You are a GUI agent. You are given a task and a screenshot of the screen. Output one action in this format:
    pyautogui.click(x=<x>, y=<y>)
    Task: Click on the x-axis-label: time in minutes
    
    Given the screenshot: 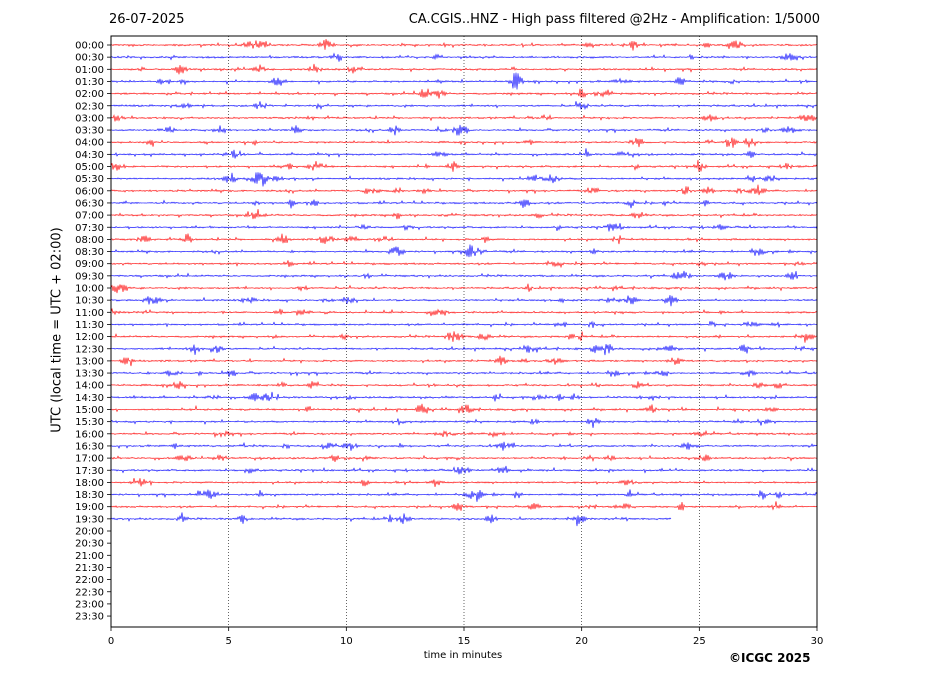 What is the action you would take?
    pyautogui.click(x=463, y=655)
    